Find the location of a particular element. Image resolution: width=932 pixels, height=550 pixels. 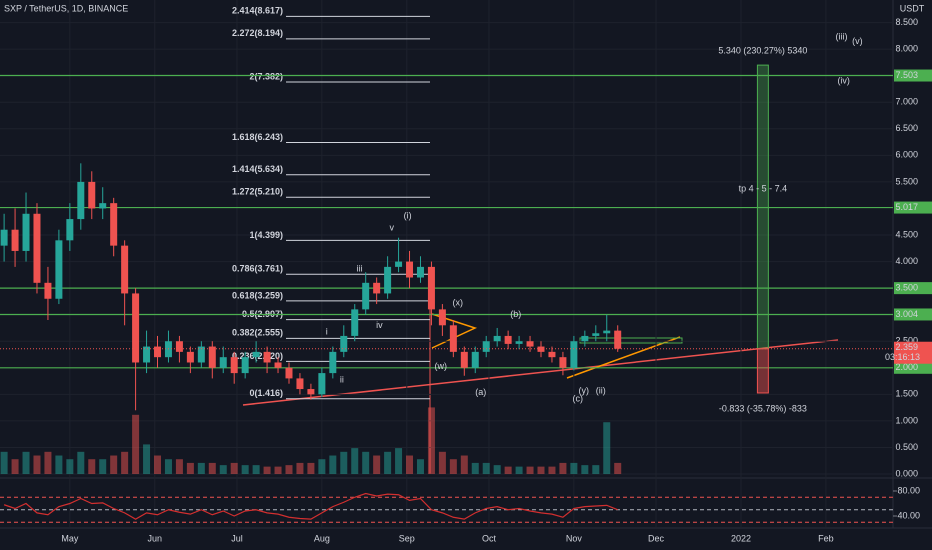

wave-label: iii is located at coordinates (360, 268).